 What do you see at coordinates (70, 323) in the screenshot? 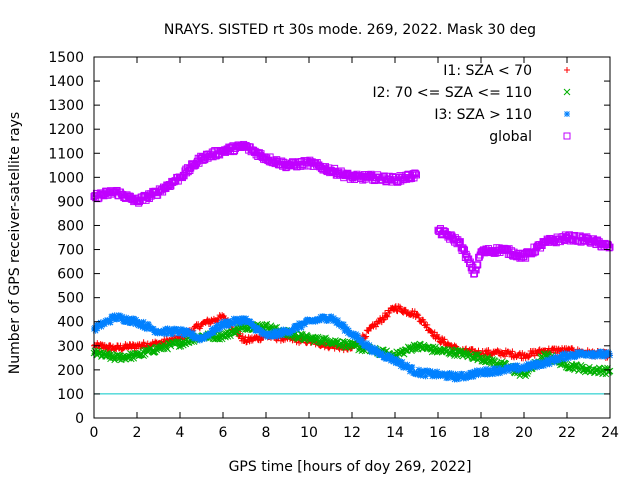
I see `y-tick-label: 400` at bounding box center [70, 323].